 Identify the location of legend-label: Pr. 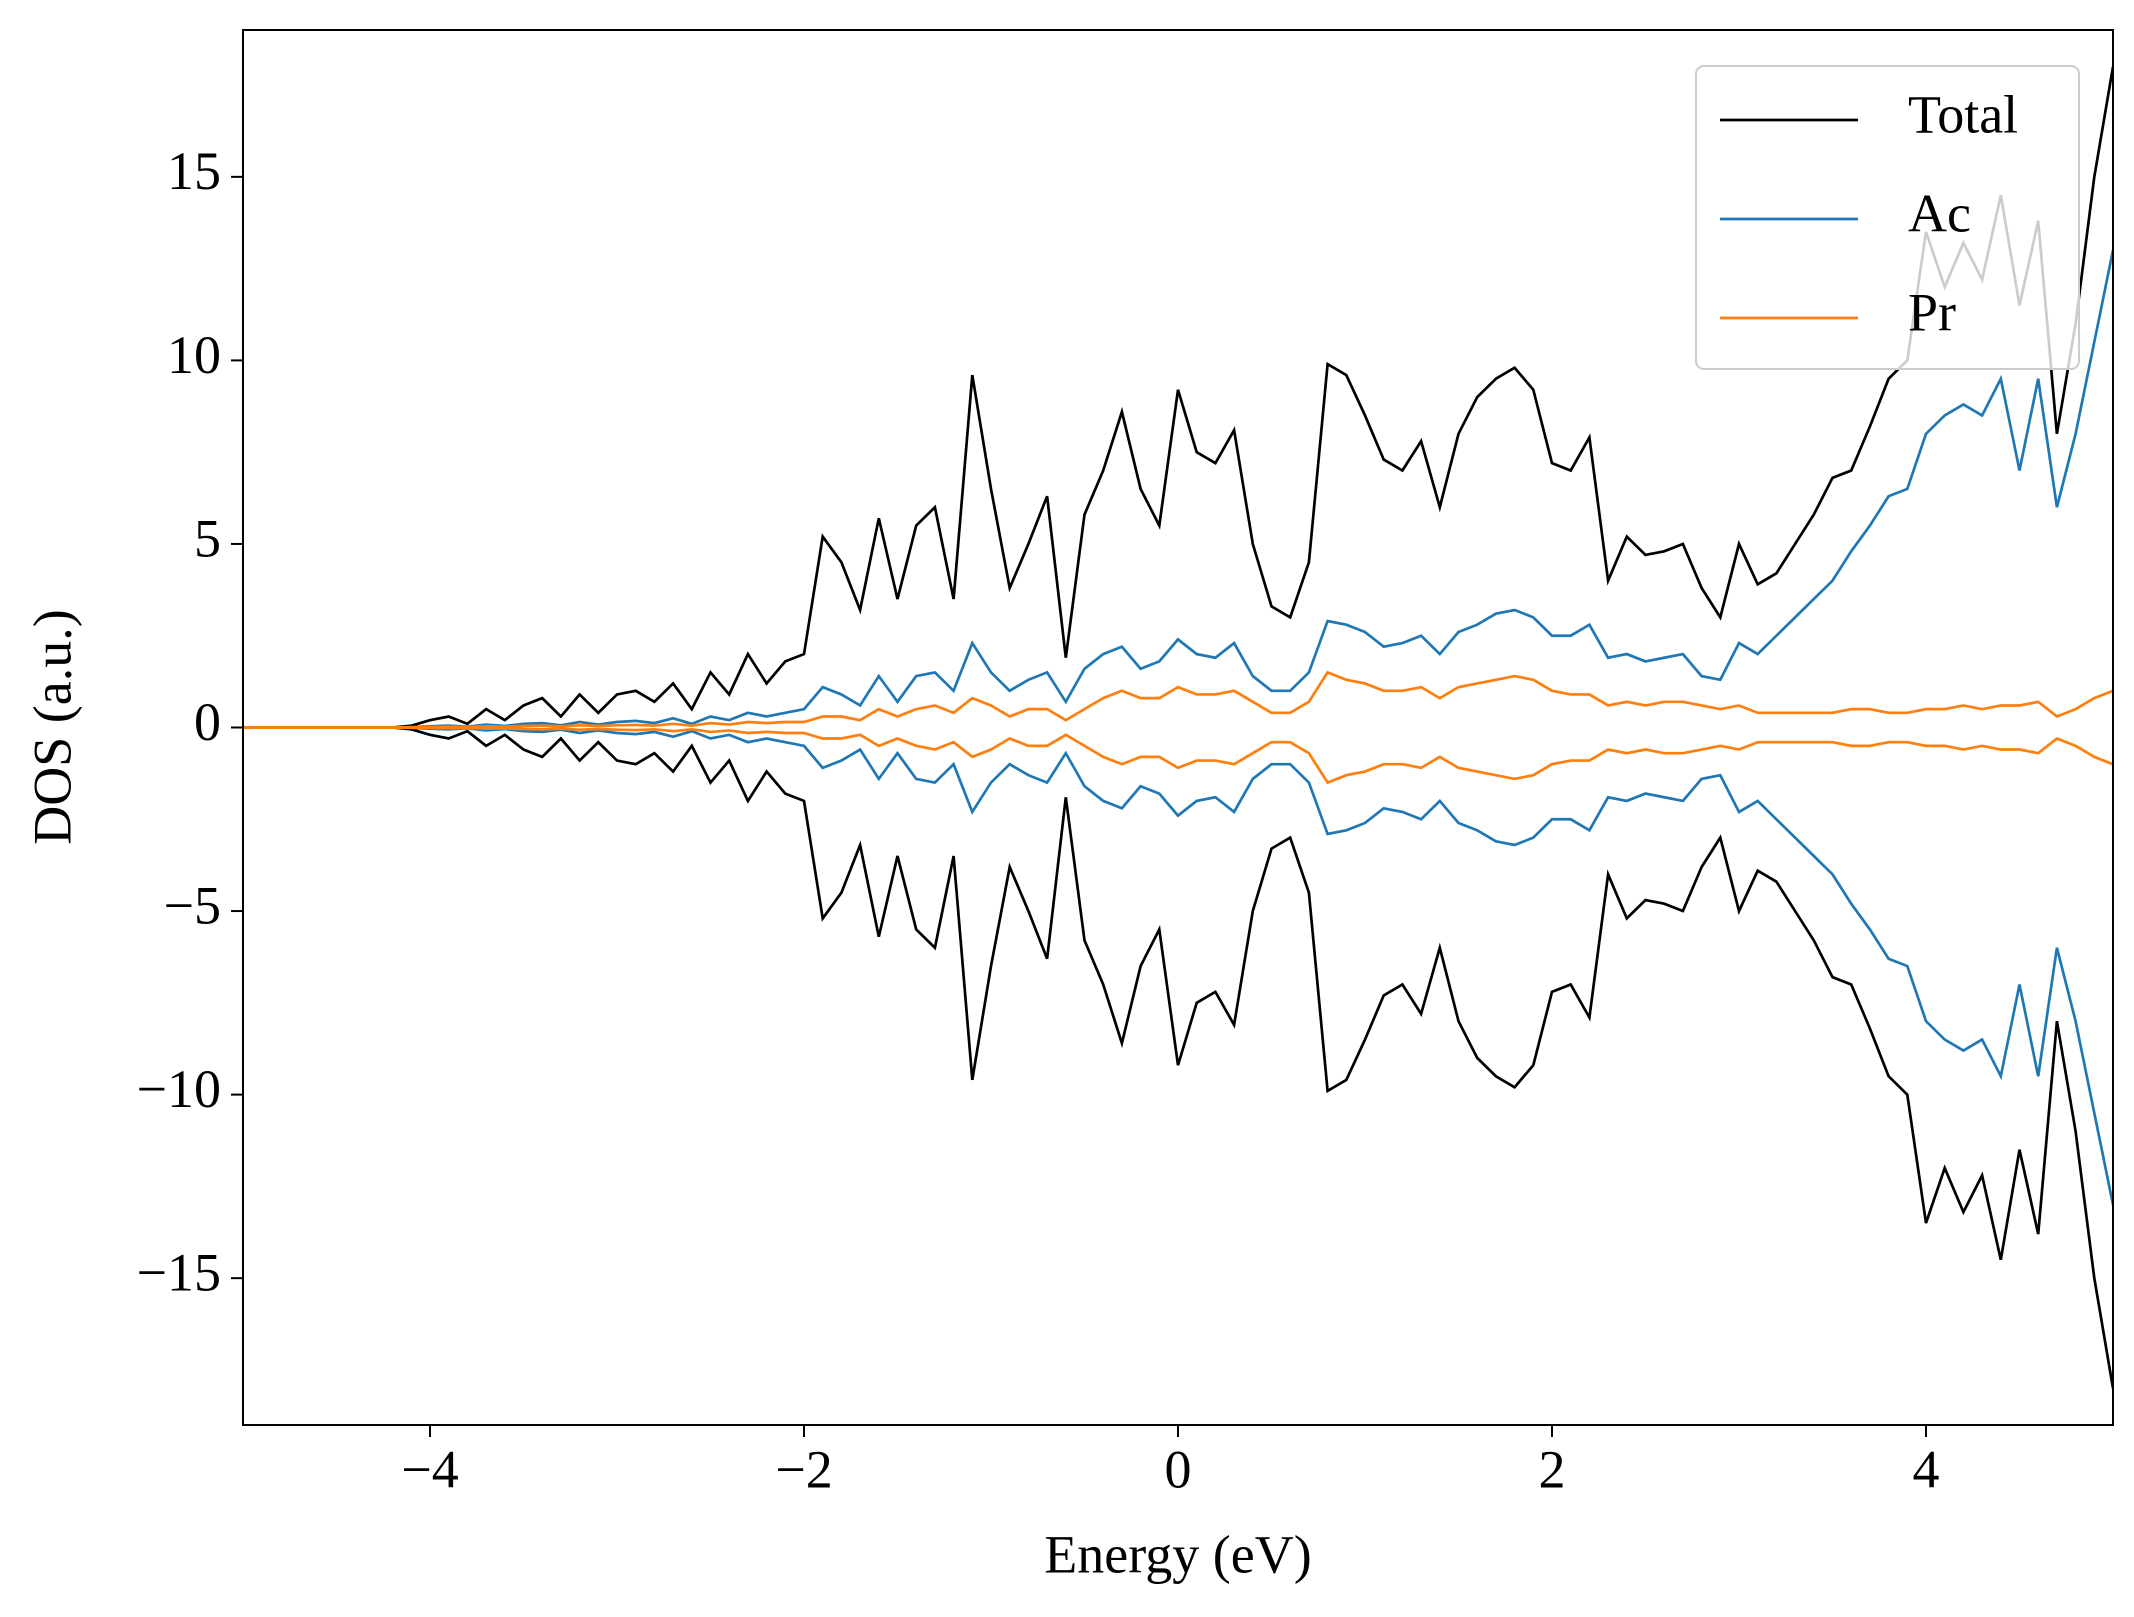
(1932, 312).